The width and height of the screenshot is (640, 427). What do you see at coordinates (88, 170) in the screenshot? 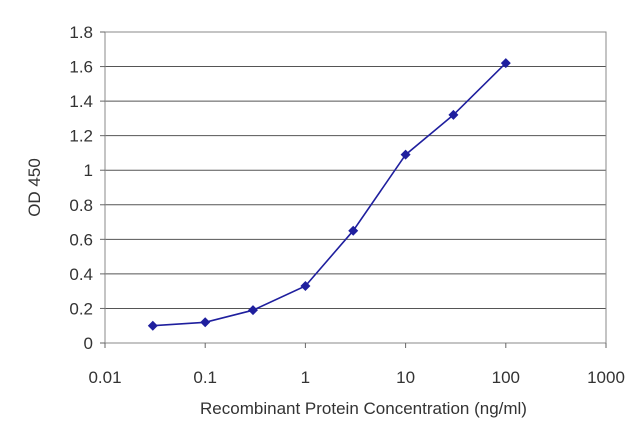
I see `y-tick-label: 1` at bounding box center [88, 170].